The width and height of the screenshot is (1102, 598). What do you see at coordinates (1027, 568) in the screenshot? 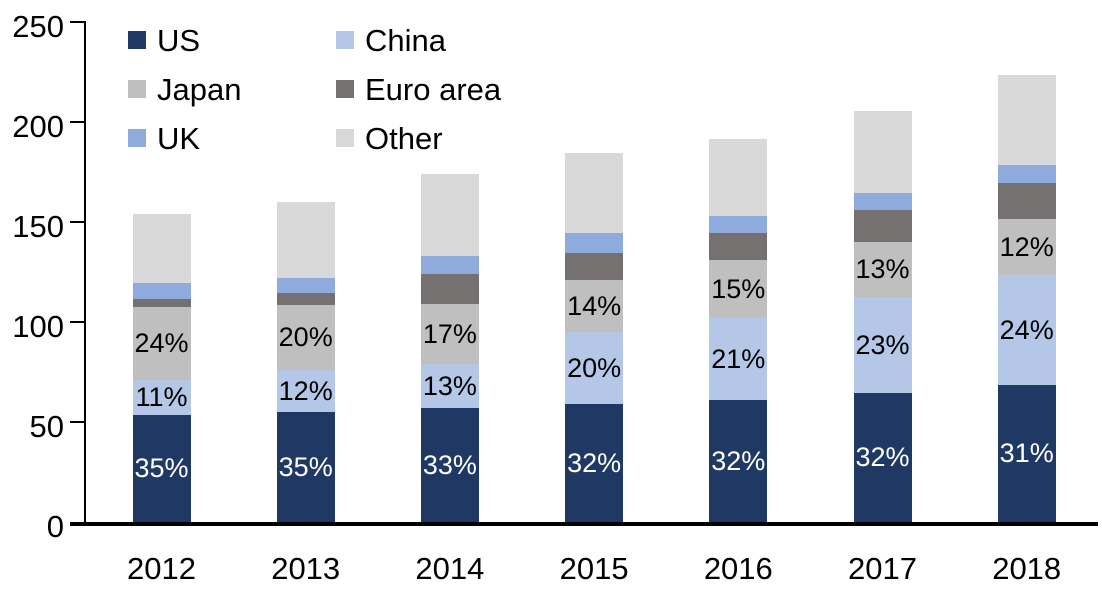
I see `year-label-2018: 2018` at bounding box center [1027, 568].